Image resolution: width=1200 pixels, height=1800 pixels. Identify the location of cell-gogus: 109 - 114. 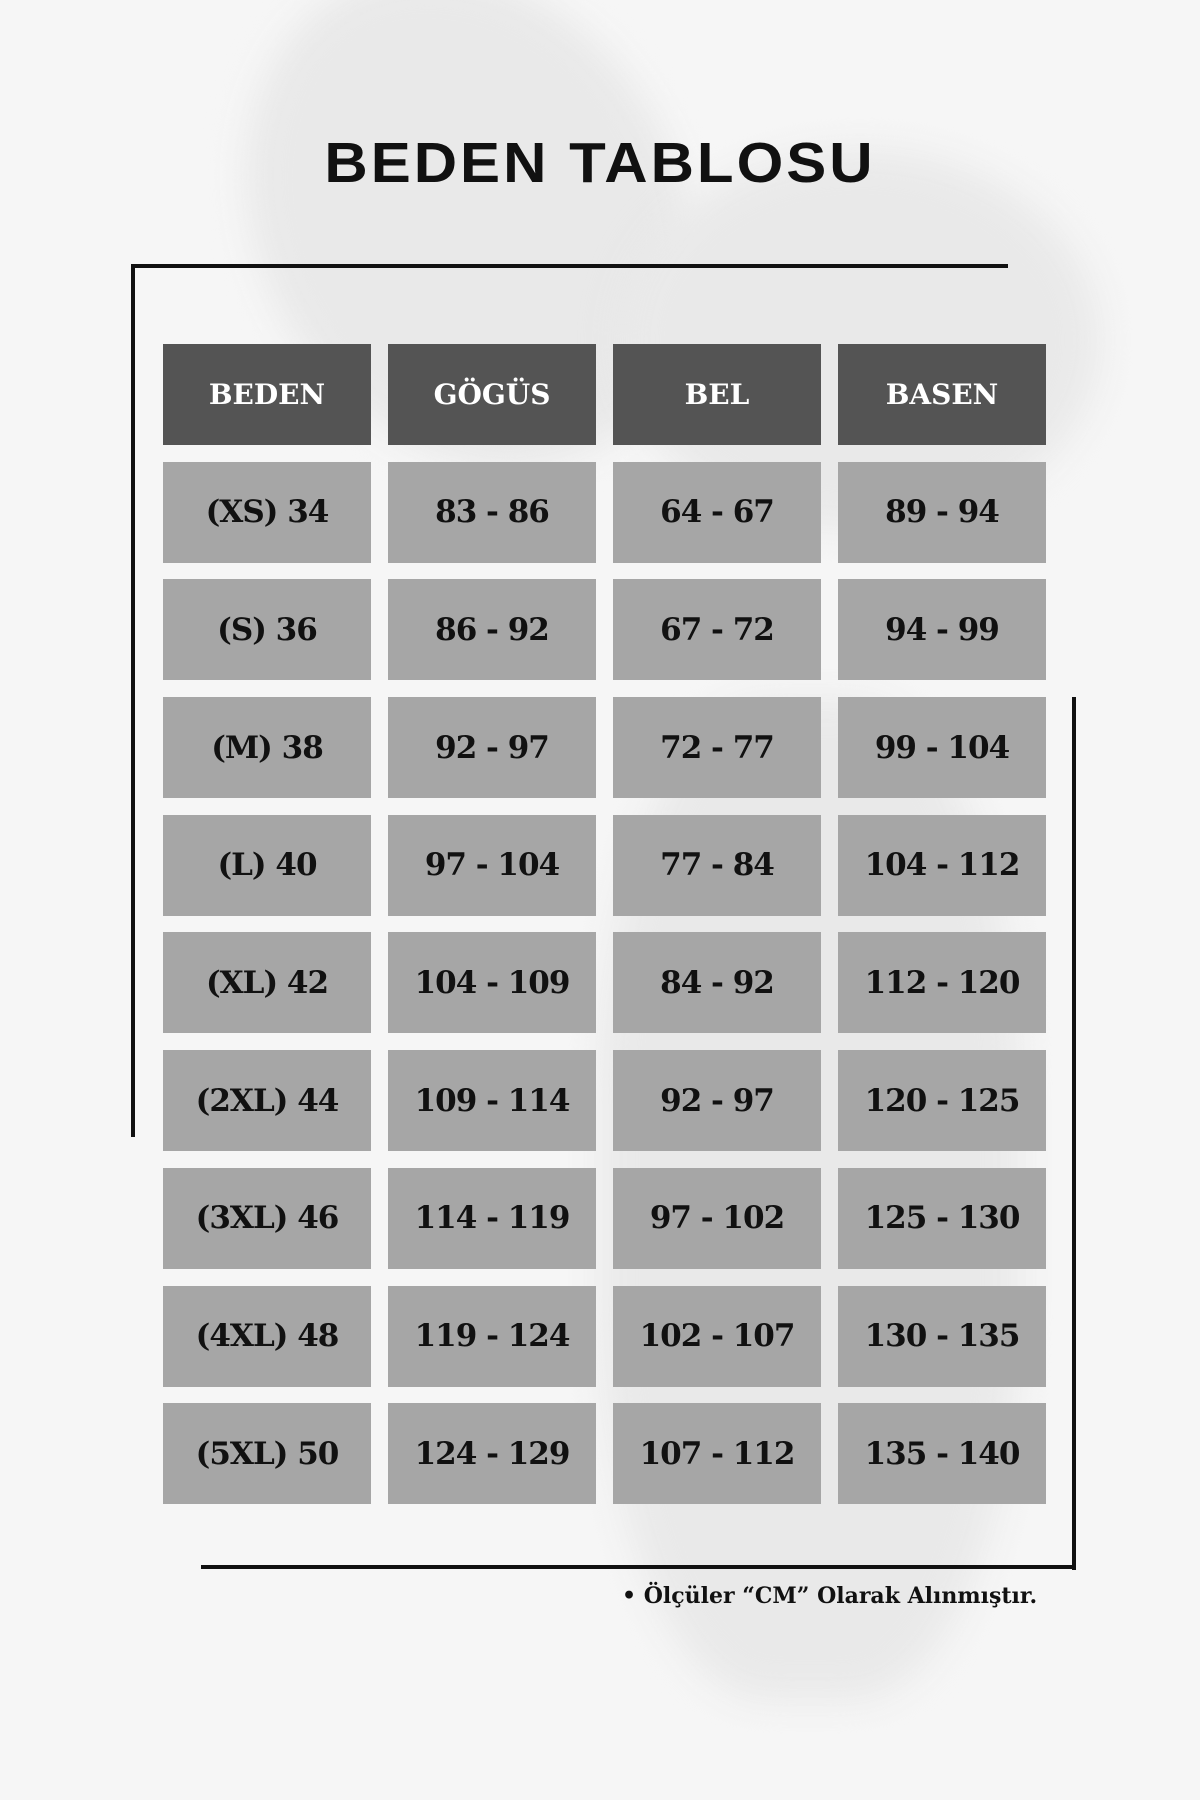
(492, 1101).